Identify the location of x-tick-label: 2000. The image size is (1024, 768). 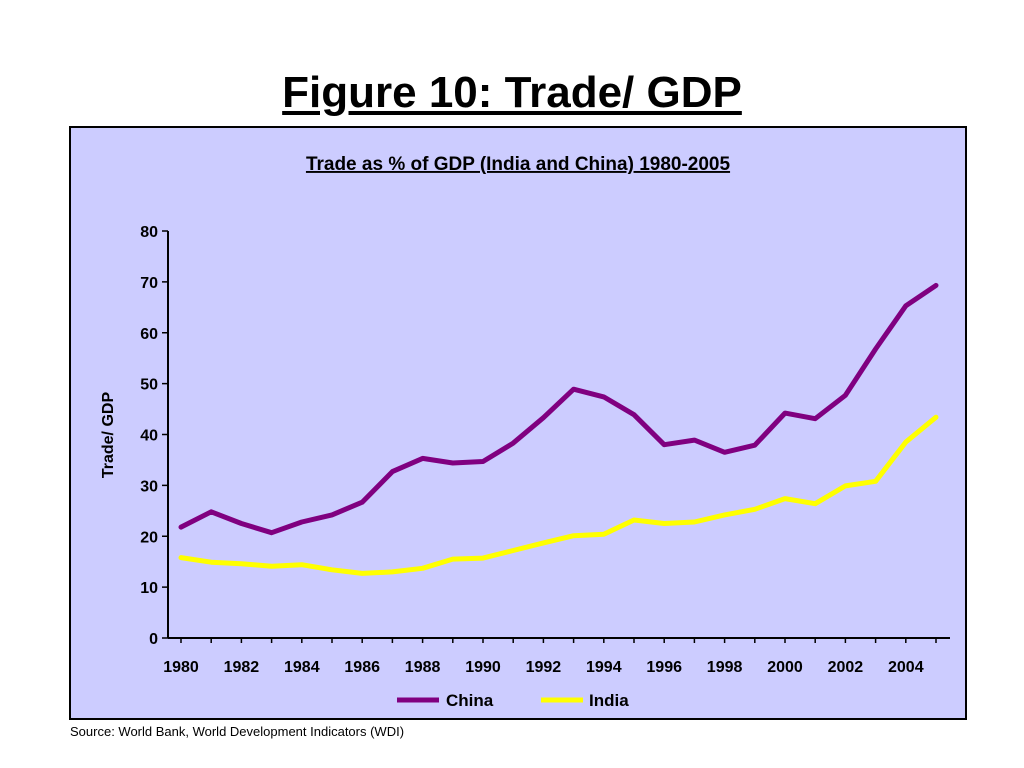
(785, 667).